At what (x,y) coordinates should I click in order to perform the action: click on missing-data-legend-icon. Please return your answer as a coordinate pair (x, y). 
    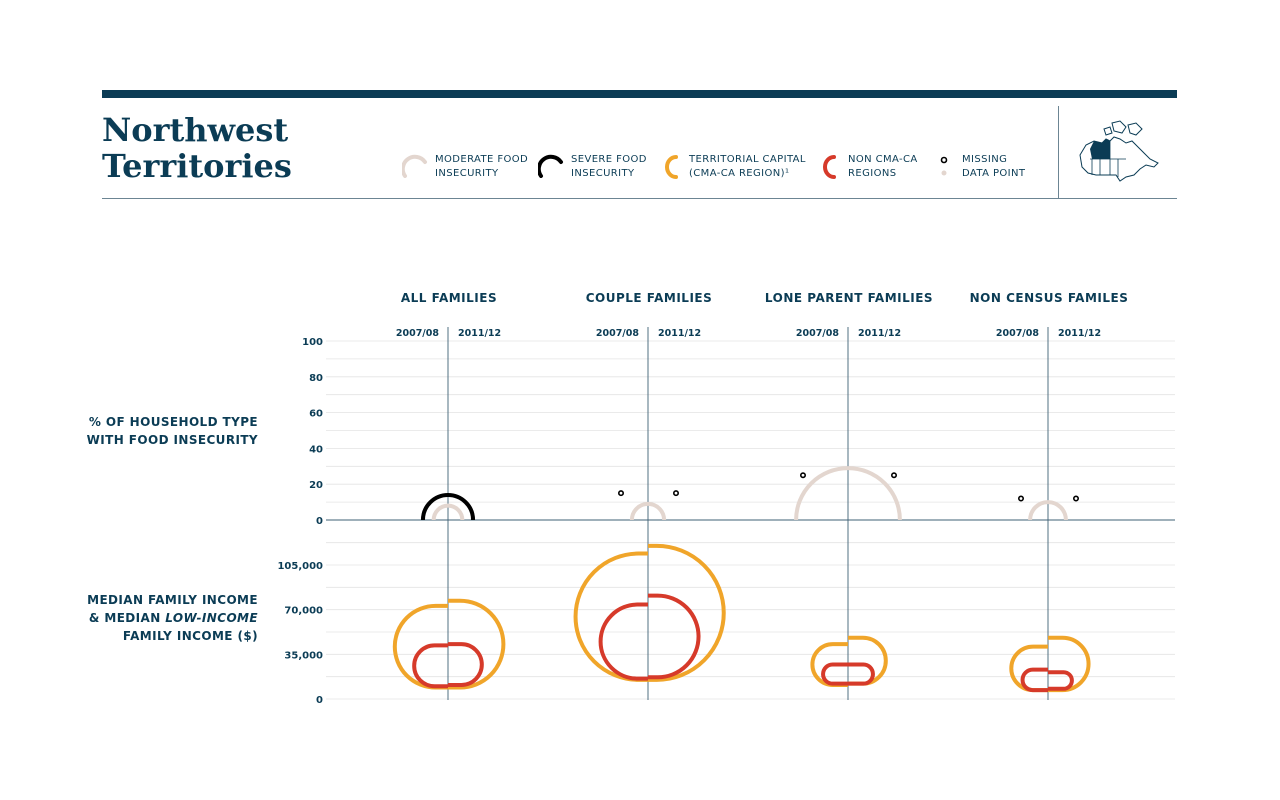
    Looking at the image, I should click on (944, 166).